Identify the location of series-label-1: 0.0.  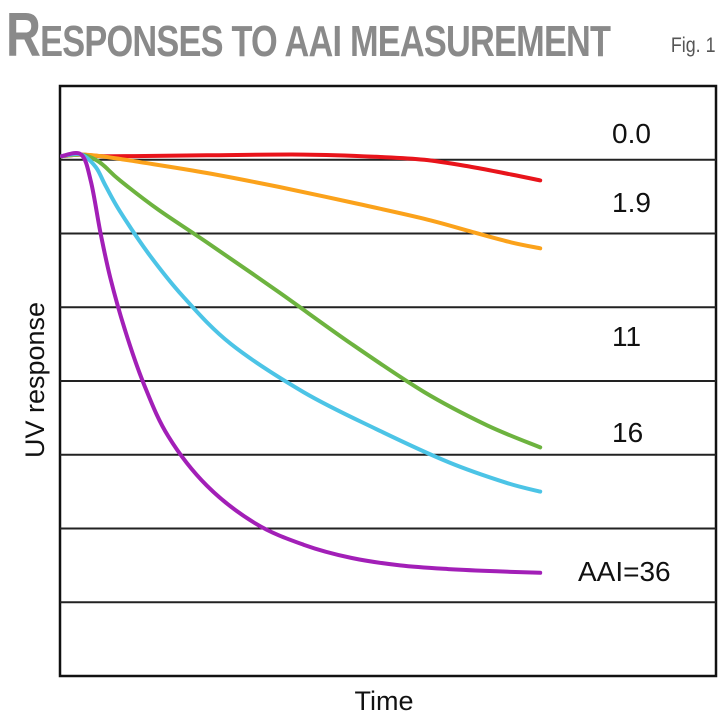
(631, 133).